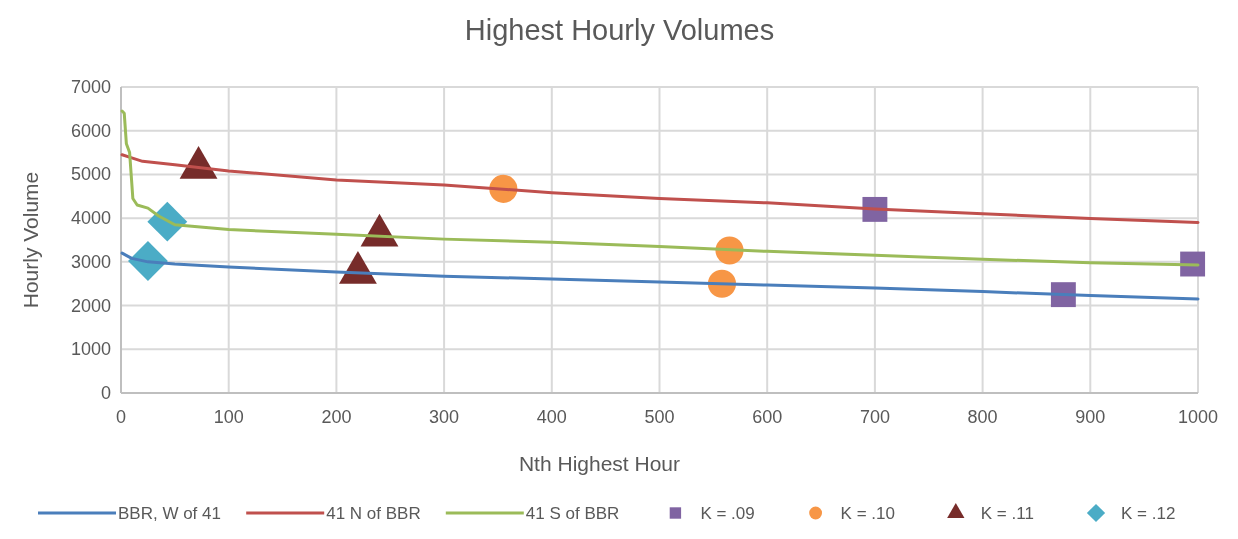 This screenshot has width=1238, height=539. I want to click on legend-label: BBR, W of 41, so click(169, 513).